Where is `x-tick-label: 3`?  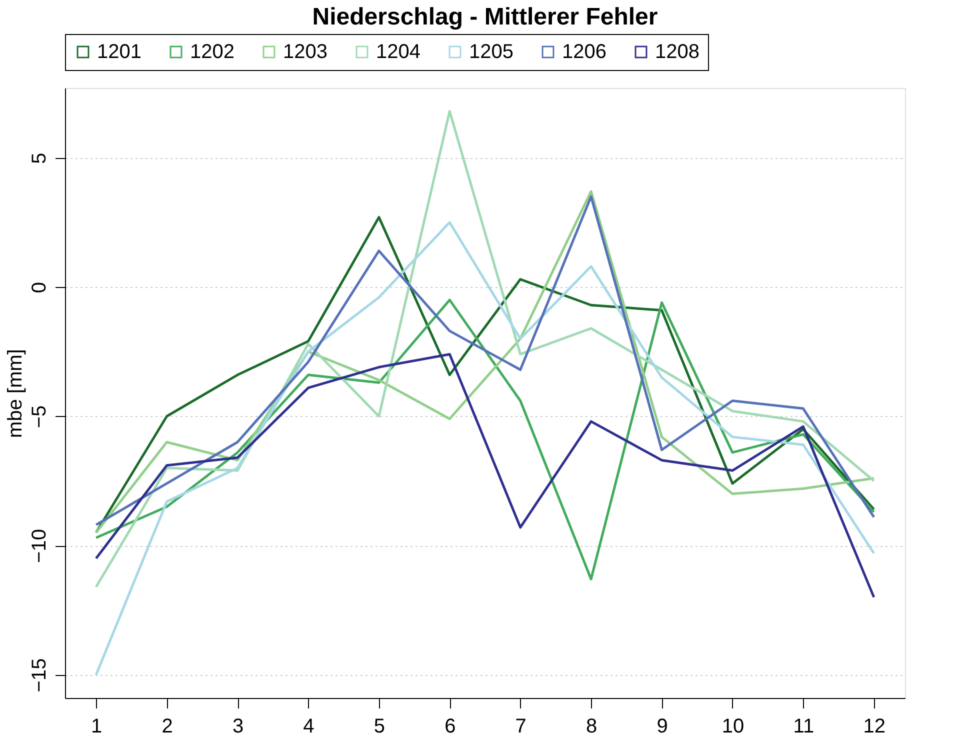 x-tick-label: 3 is located at coordinates (238, 725).